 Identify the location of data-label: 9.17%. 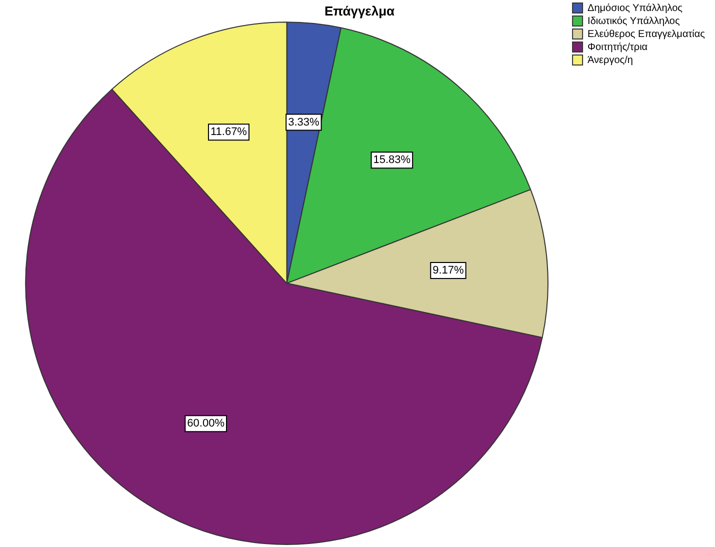
(448, 270).